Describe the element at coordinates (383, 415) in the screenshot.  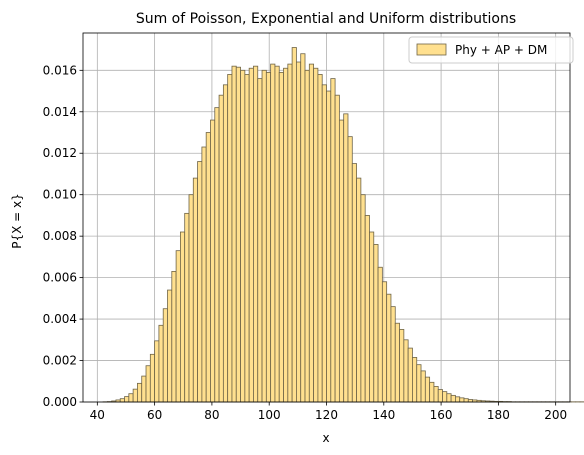
I see `x-tick-label: 140` at that location.